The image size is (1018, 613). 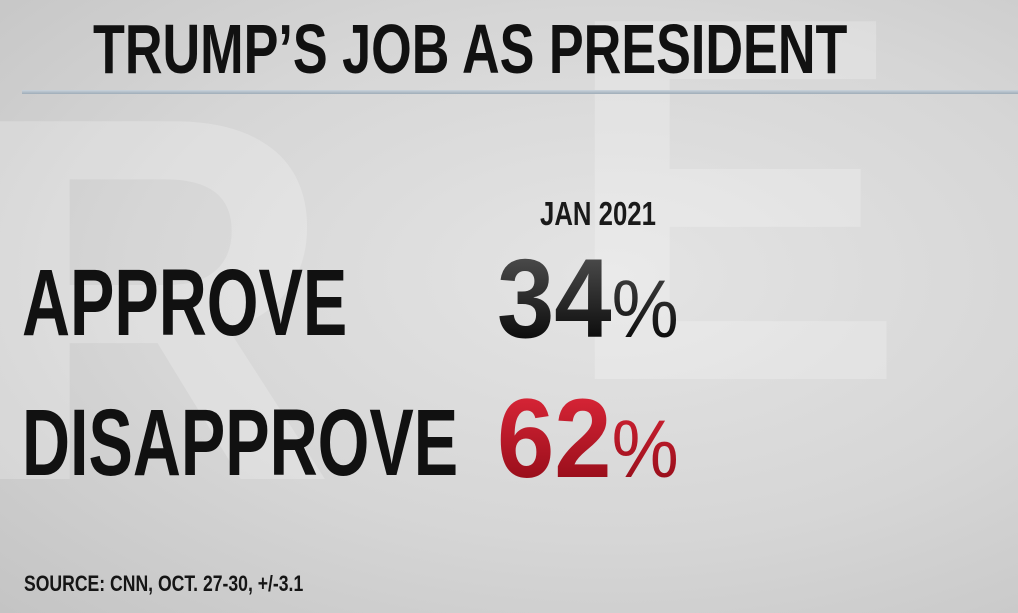 I want to click on graphic-title: TRUMP’S JOB AS PRESIDENT, so click(x=470, y=49).